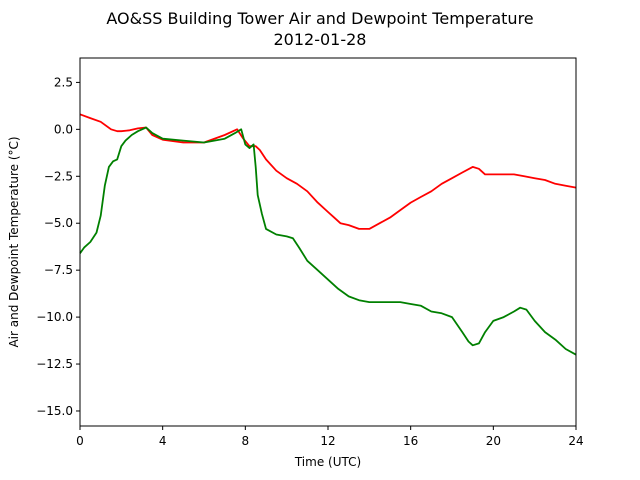 The image size is (640, 480). I want to click on y-tick-label: −5.0, so click(58, 223).